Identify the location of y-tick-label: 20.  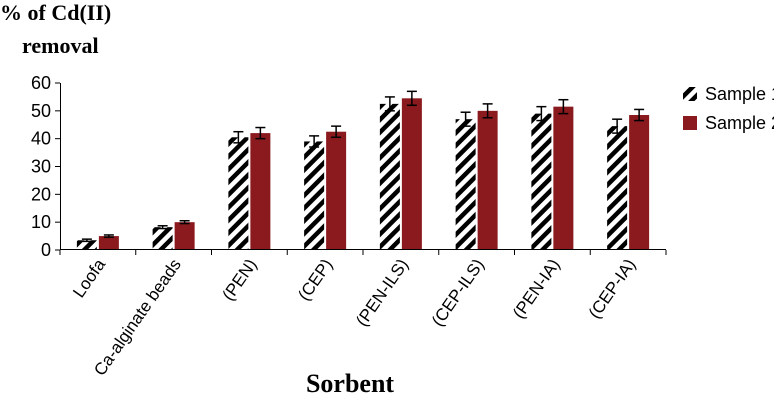
(41, 194).